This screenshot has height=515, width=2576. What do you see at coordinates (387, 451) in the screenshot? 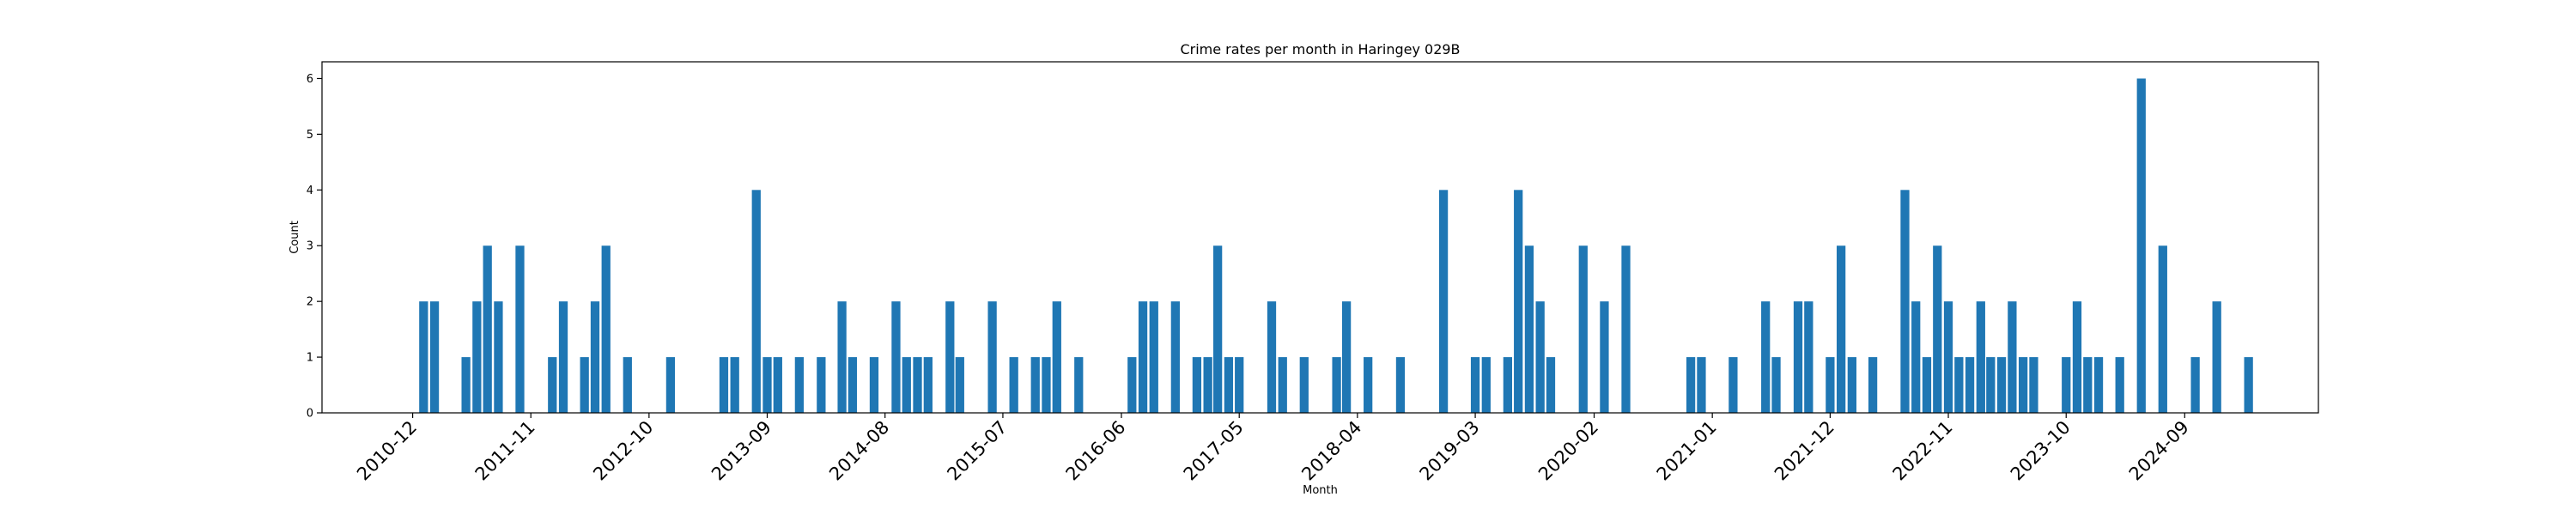
I see `x-tick-label: 2010-12` at bounding box center [387, 451].